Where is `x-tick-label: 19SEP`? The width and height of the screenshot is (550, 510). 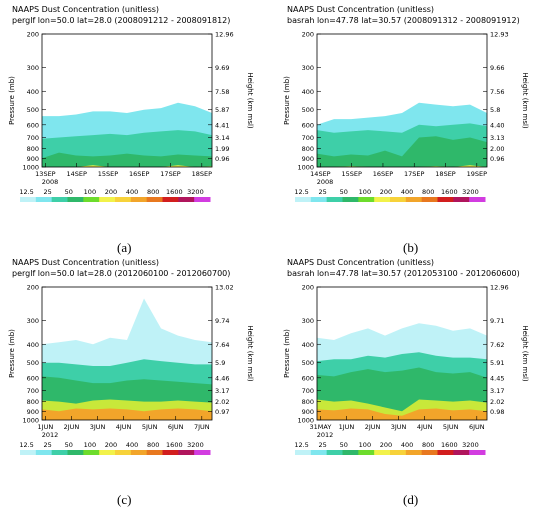
x-tick-label: 19SEP is located at coordinates (477, 174).